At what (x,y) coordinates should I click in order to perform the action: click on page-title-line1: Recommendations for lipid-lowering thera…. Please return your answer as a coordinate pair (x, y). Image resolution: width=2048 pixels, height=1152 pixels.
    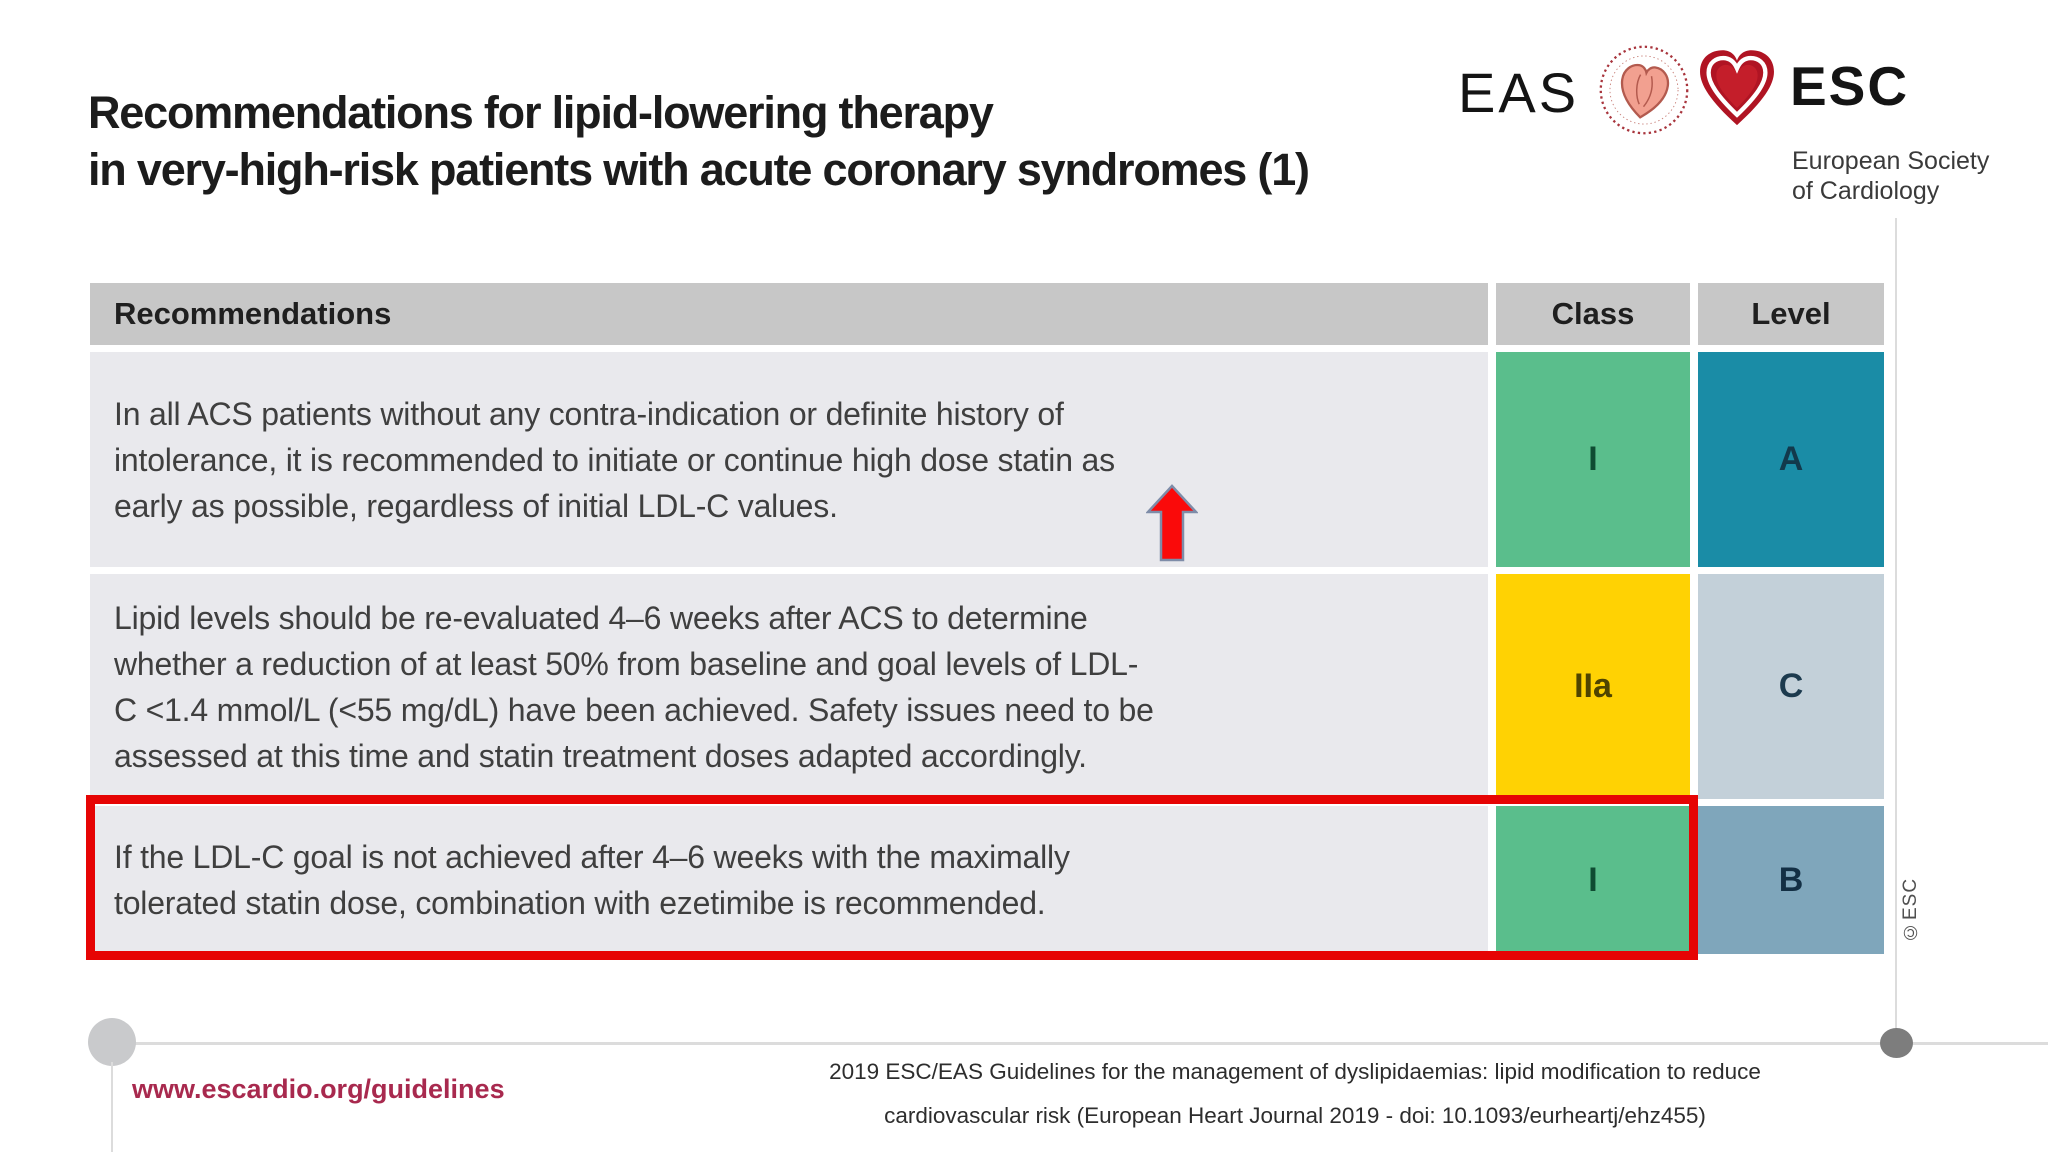
    Looking at the image, I should click on (541, 112).